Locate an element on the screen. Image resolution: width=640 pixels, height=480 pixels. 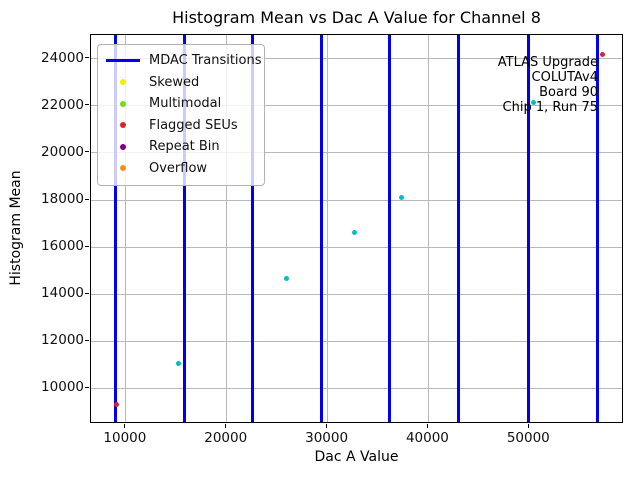
y-tick-label: 20000 is located at coordinates (62, 151).